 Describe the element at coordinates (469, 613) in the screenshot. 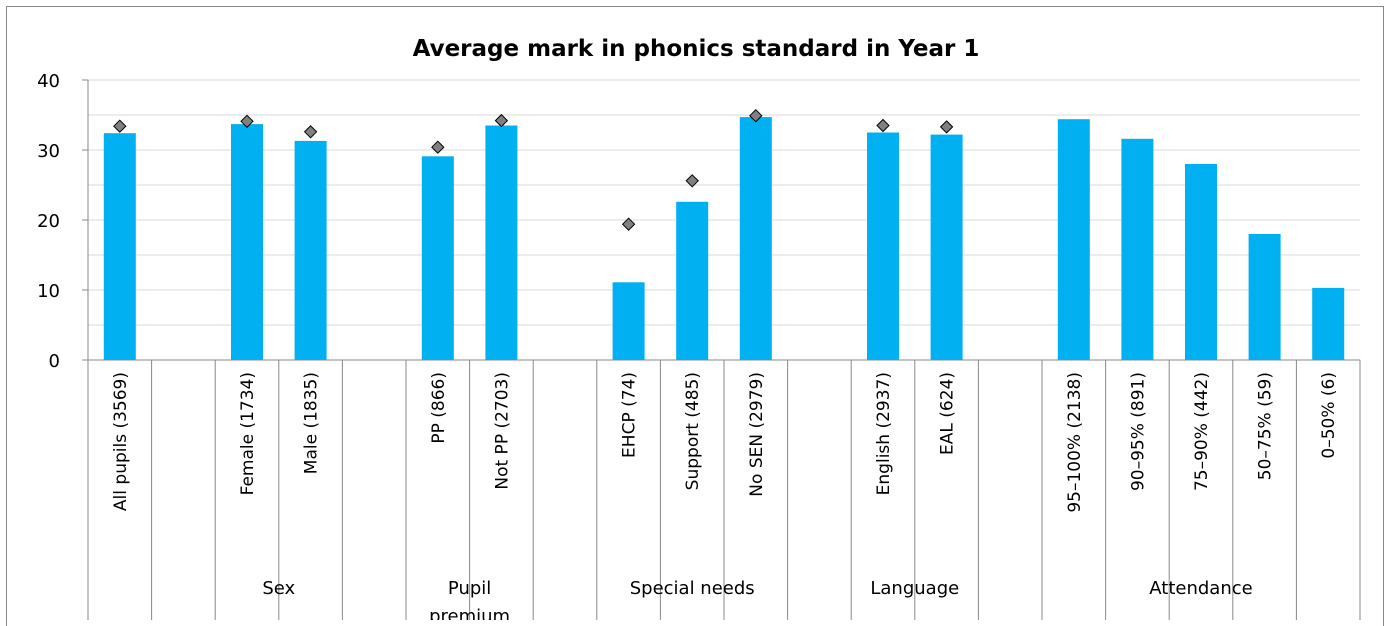

I see `group-label-line2: premium` at that location.